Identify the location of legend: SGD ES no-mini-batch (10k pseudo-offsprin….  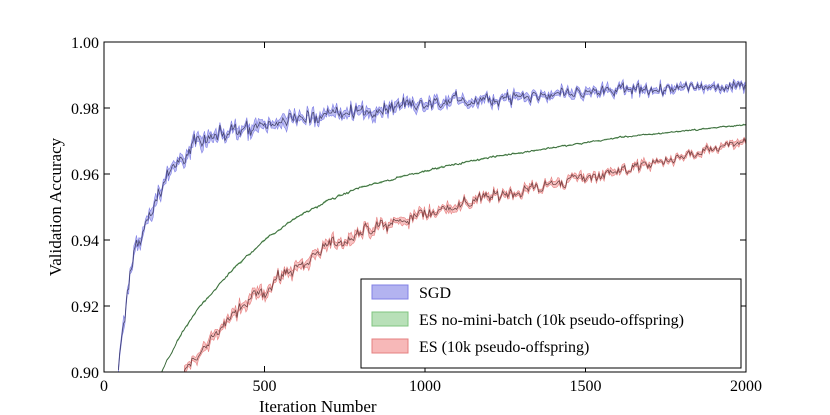
(551, 323).